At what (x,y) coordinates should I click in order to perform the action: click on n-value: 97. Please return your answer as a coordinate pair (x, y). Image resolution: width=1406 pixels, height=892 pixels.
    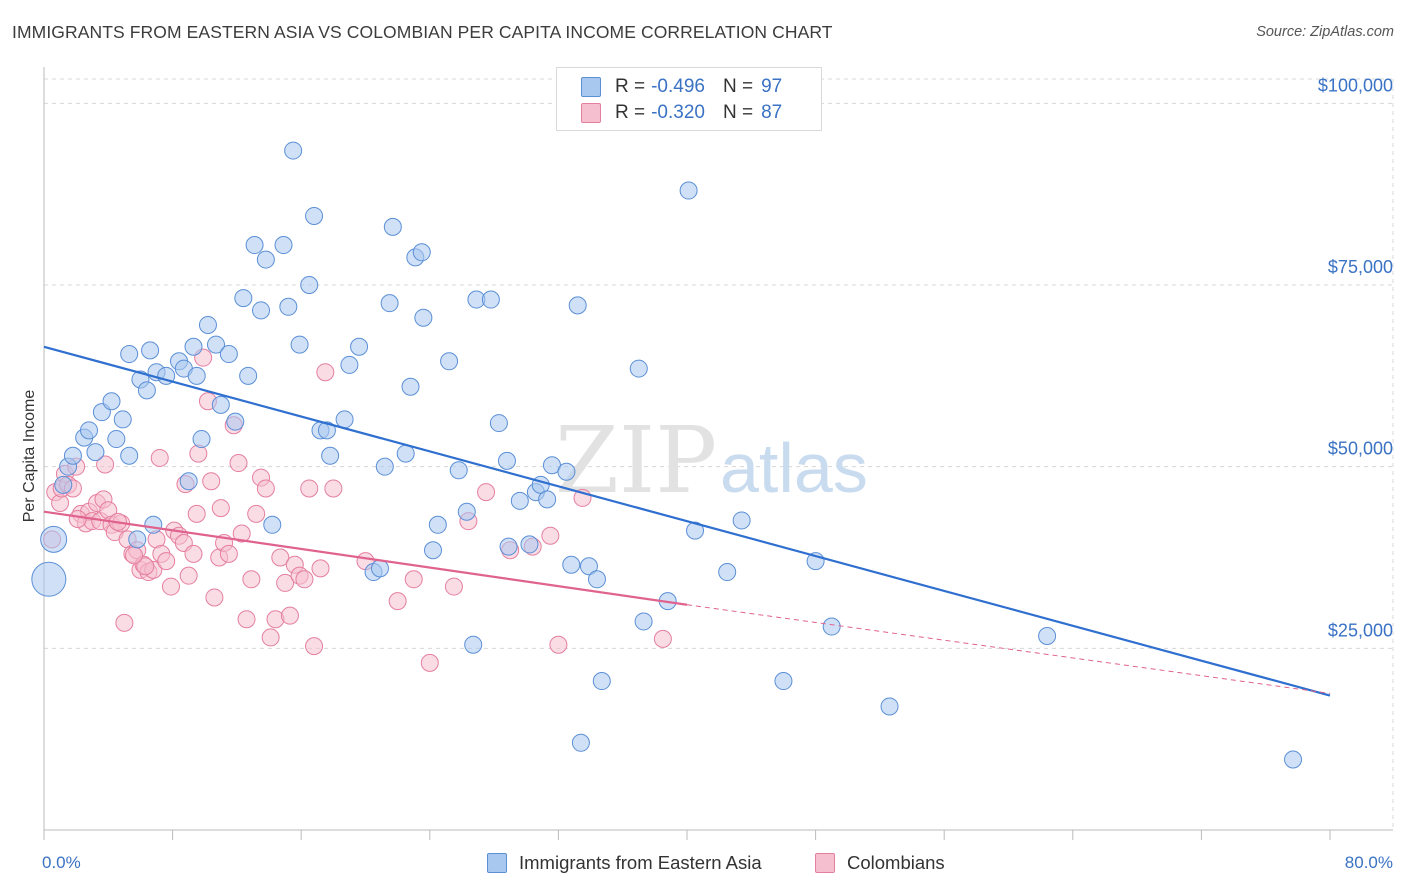
    Looking at the image, I should click on (772, 86).